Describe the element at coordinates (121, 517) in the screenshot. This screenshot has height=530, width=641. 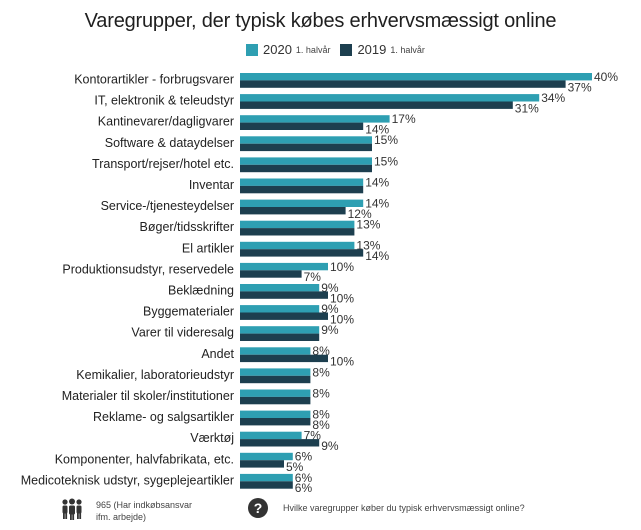
I see `respondents-line-2: ifm. arbejde)` at that location.